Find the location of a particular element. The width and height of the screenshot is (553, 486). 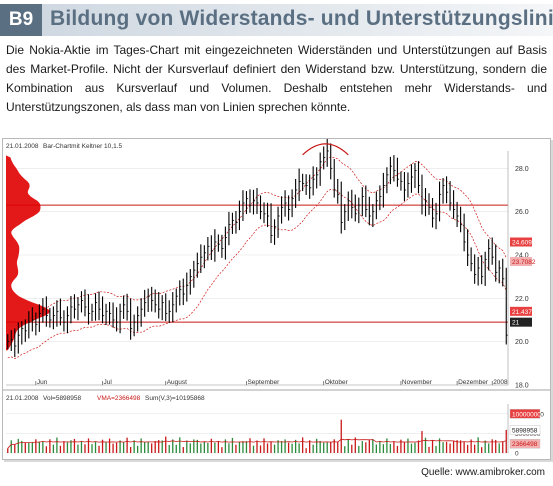

month-label: August is located at coordinates (177, 382).